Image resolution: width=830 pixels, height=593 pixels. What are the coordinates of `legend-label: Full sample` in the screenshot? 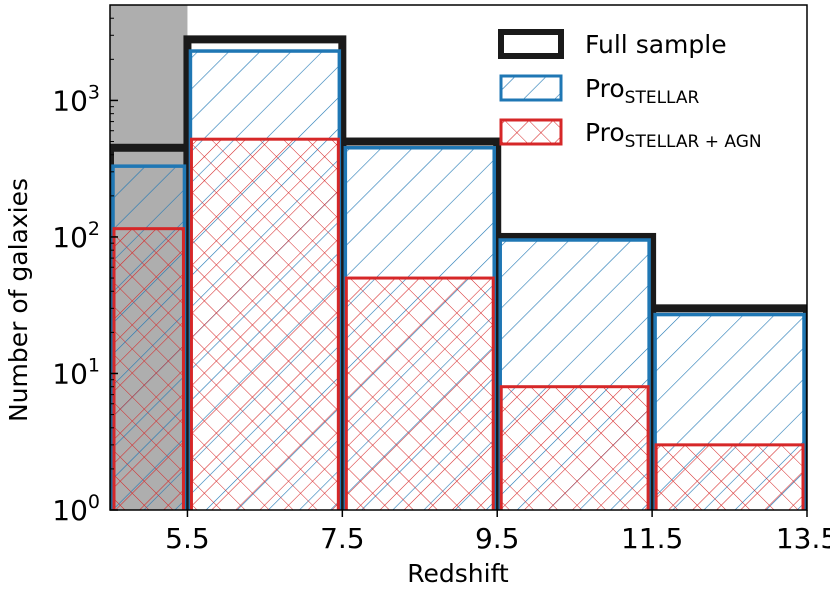 It's located at (656, 44).